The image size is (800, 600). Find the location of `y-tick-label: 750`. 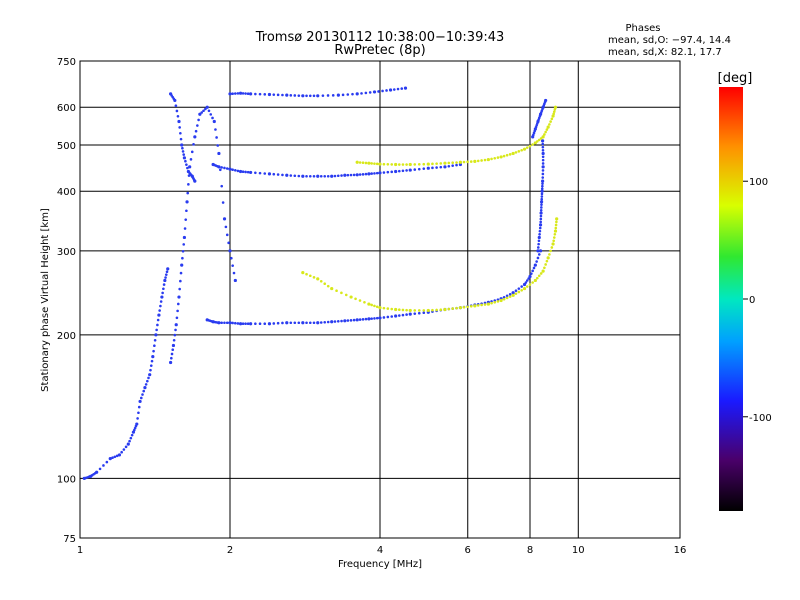

y-tick-label: 750 is located at coordinates (66, 62).